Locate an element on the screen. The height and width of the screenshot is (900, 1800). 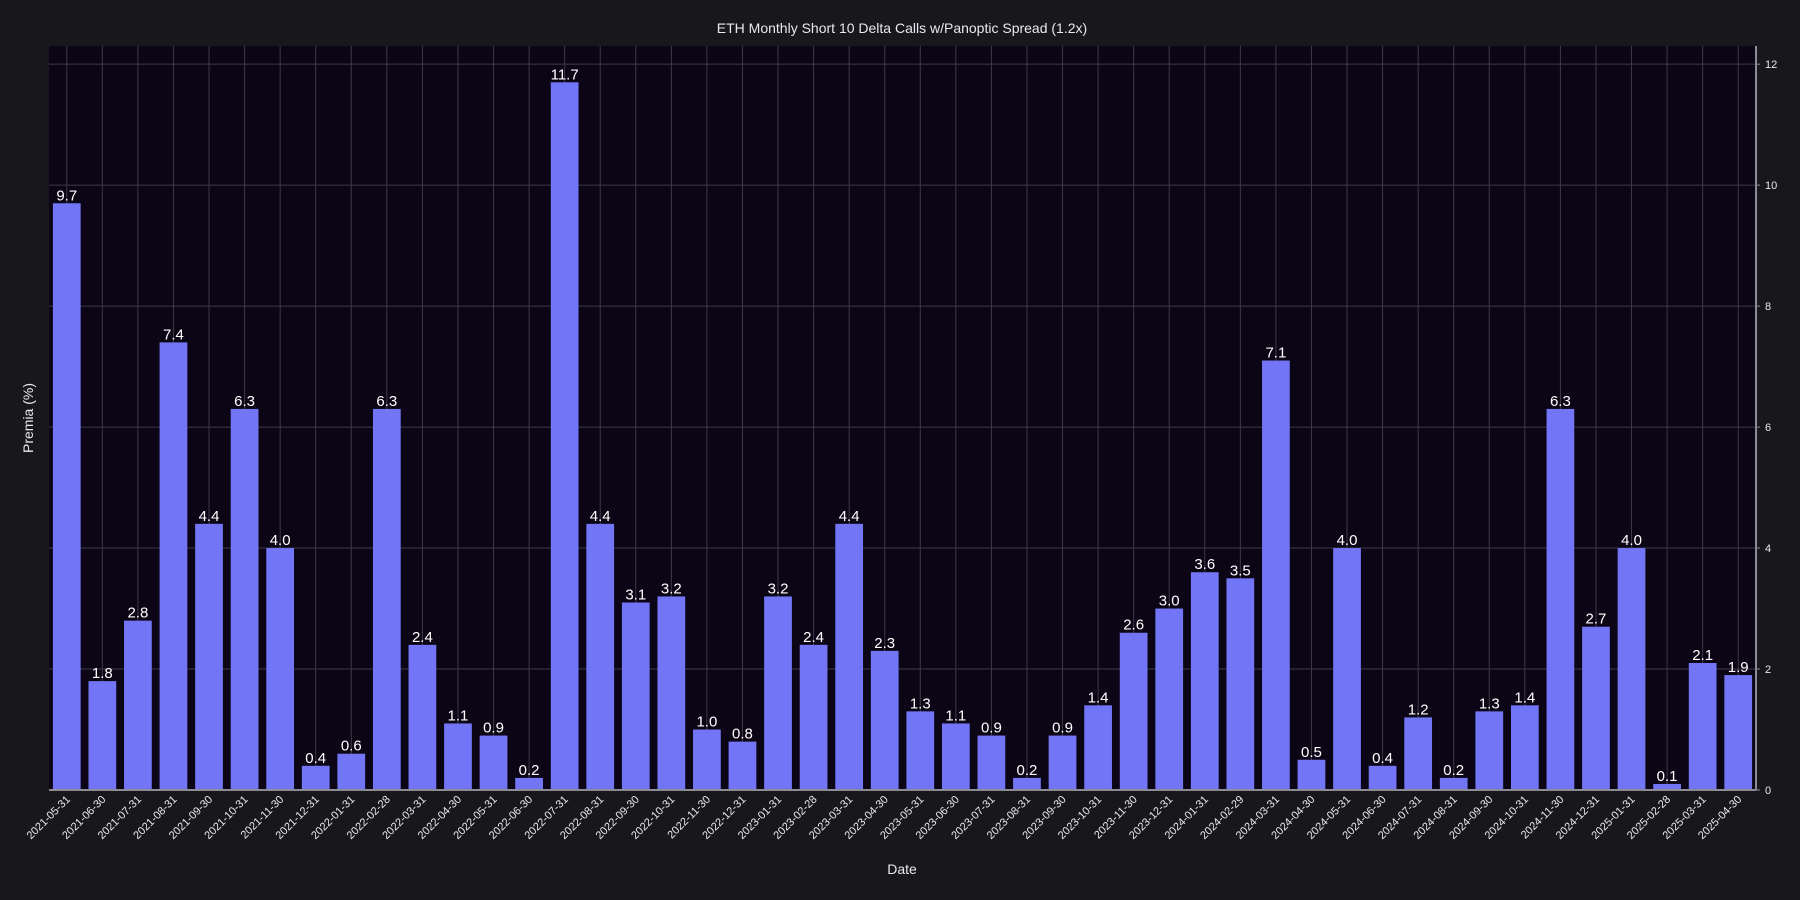
data-label: 2.3 is located at coordinates (884, 643).